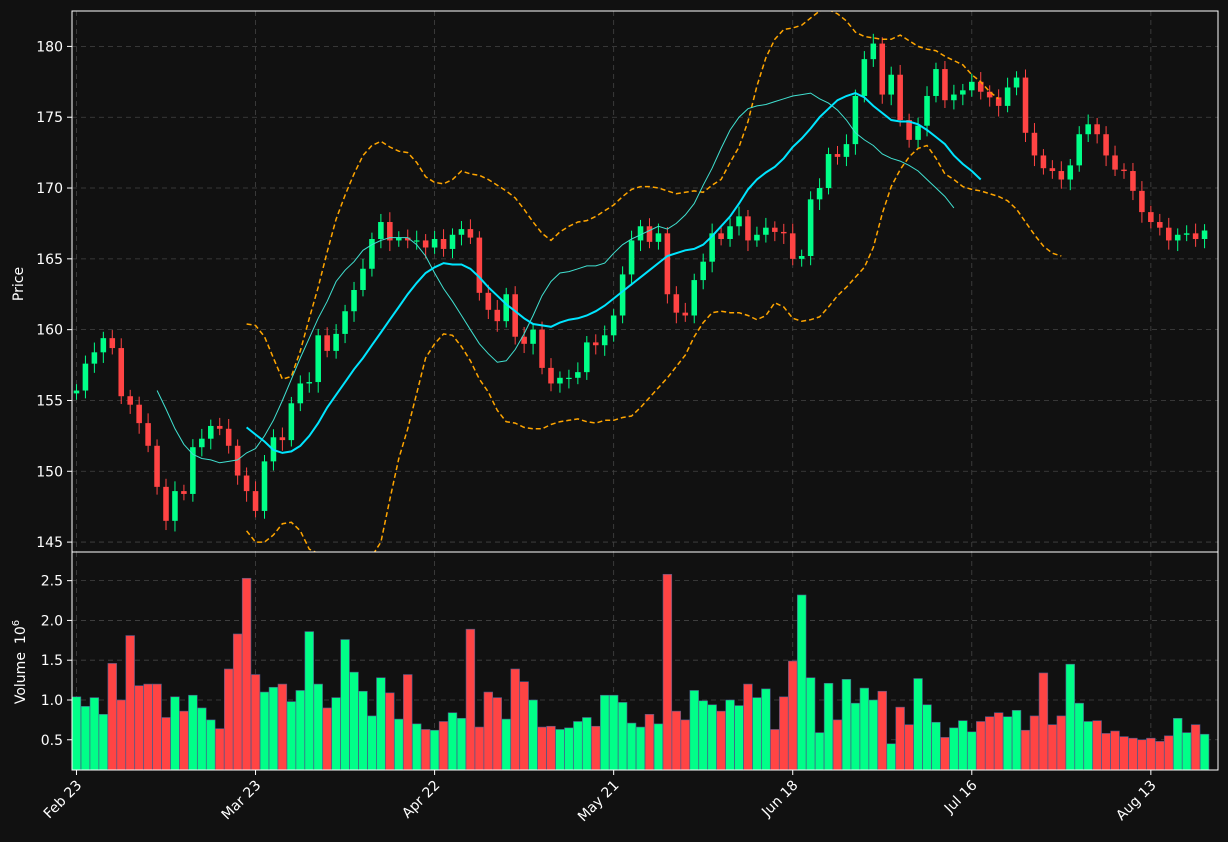  What do you see at coordinates (52, 582) in the screenshot?
I see `volume-ytick-label: 2.5` at bounding box center [52, 582].